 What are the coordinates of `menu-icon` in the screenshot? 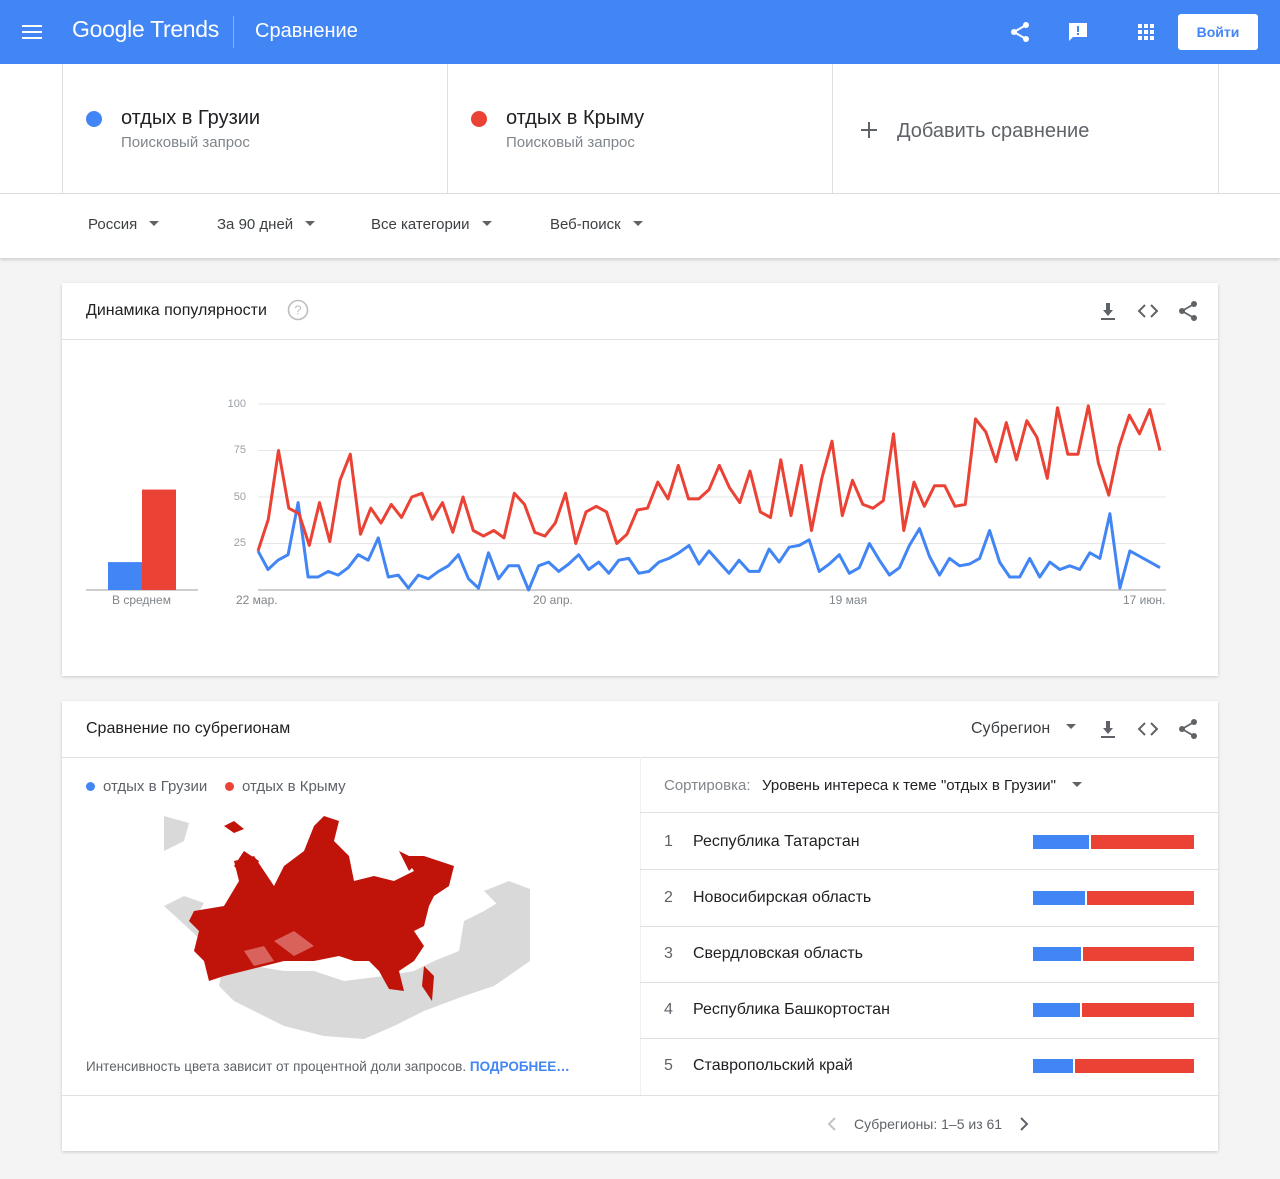 It's located at (33, 32).